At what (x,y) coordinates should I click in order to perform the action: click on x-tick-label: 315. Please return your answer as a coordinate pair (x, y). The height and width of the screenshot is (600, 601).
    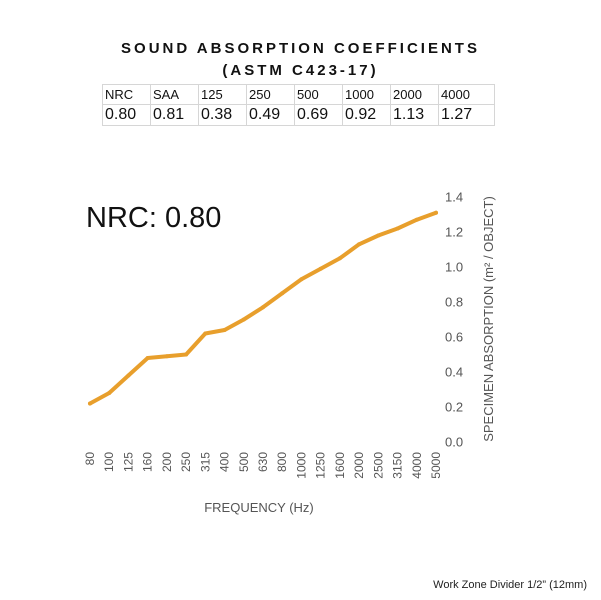
    Looking at the image, I should click on (205, 462).